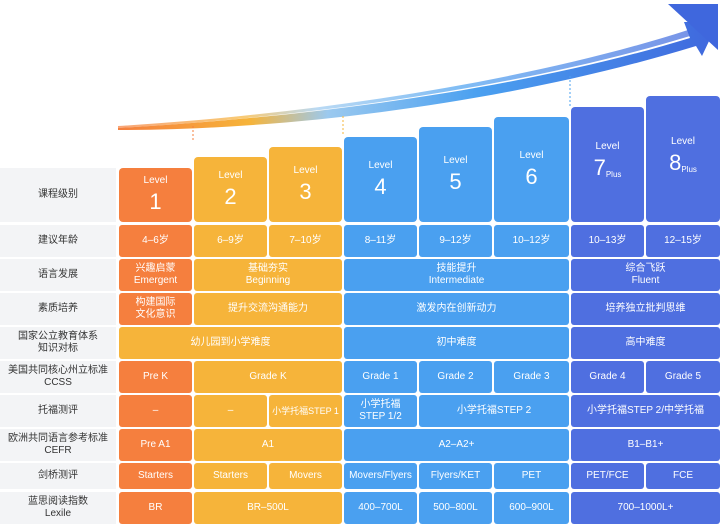 The width and height of the screenshot is (720, 526). I want to click on age-cell: 4–6岁, so click(155, 241).